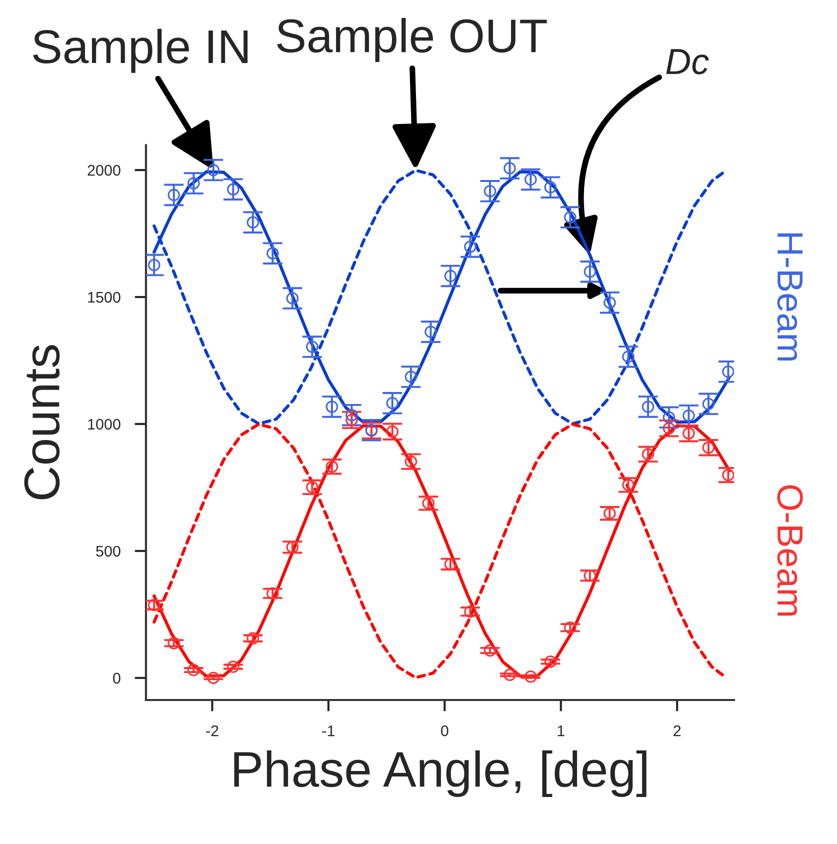 The height and width of the screenshot is (844, 837). I want to click on y-tick-label: 500, so click(108, 551).